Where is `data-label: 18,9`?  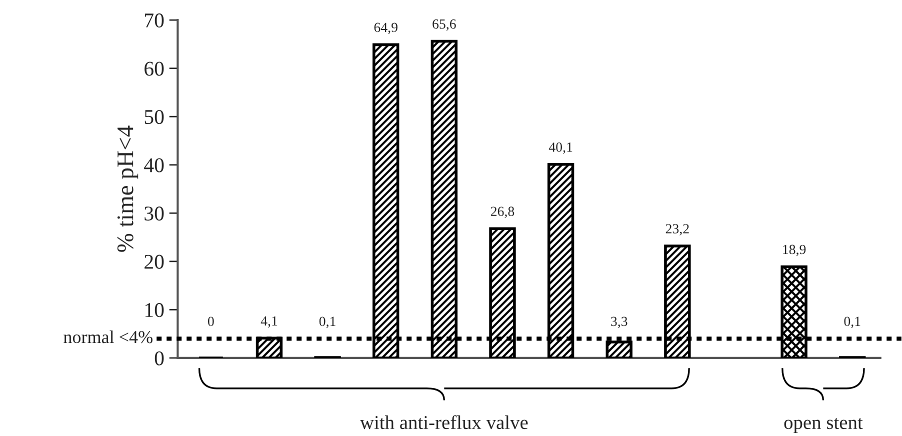 data-label: 18,9 is located at coordinates (794, 250).